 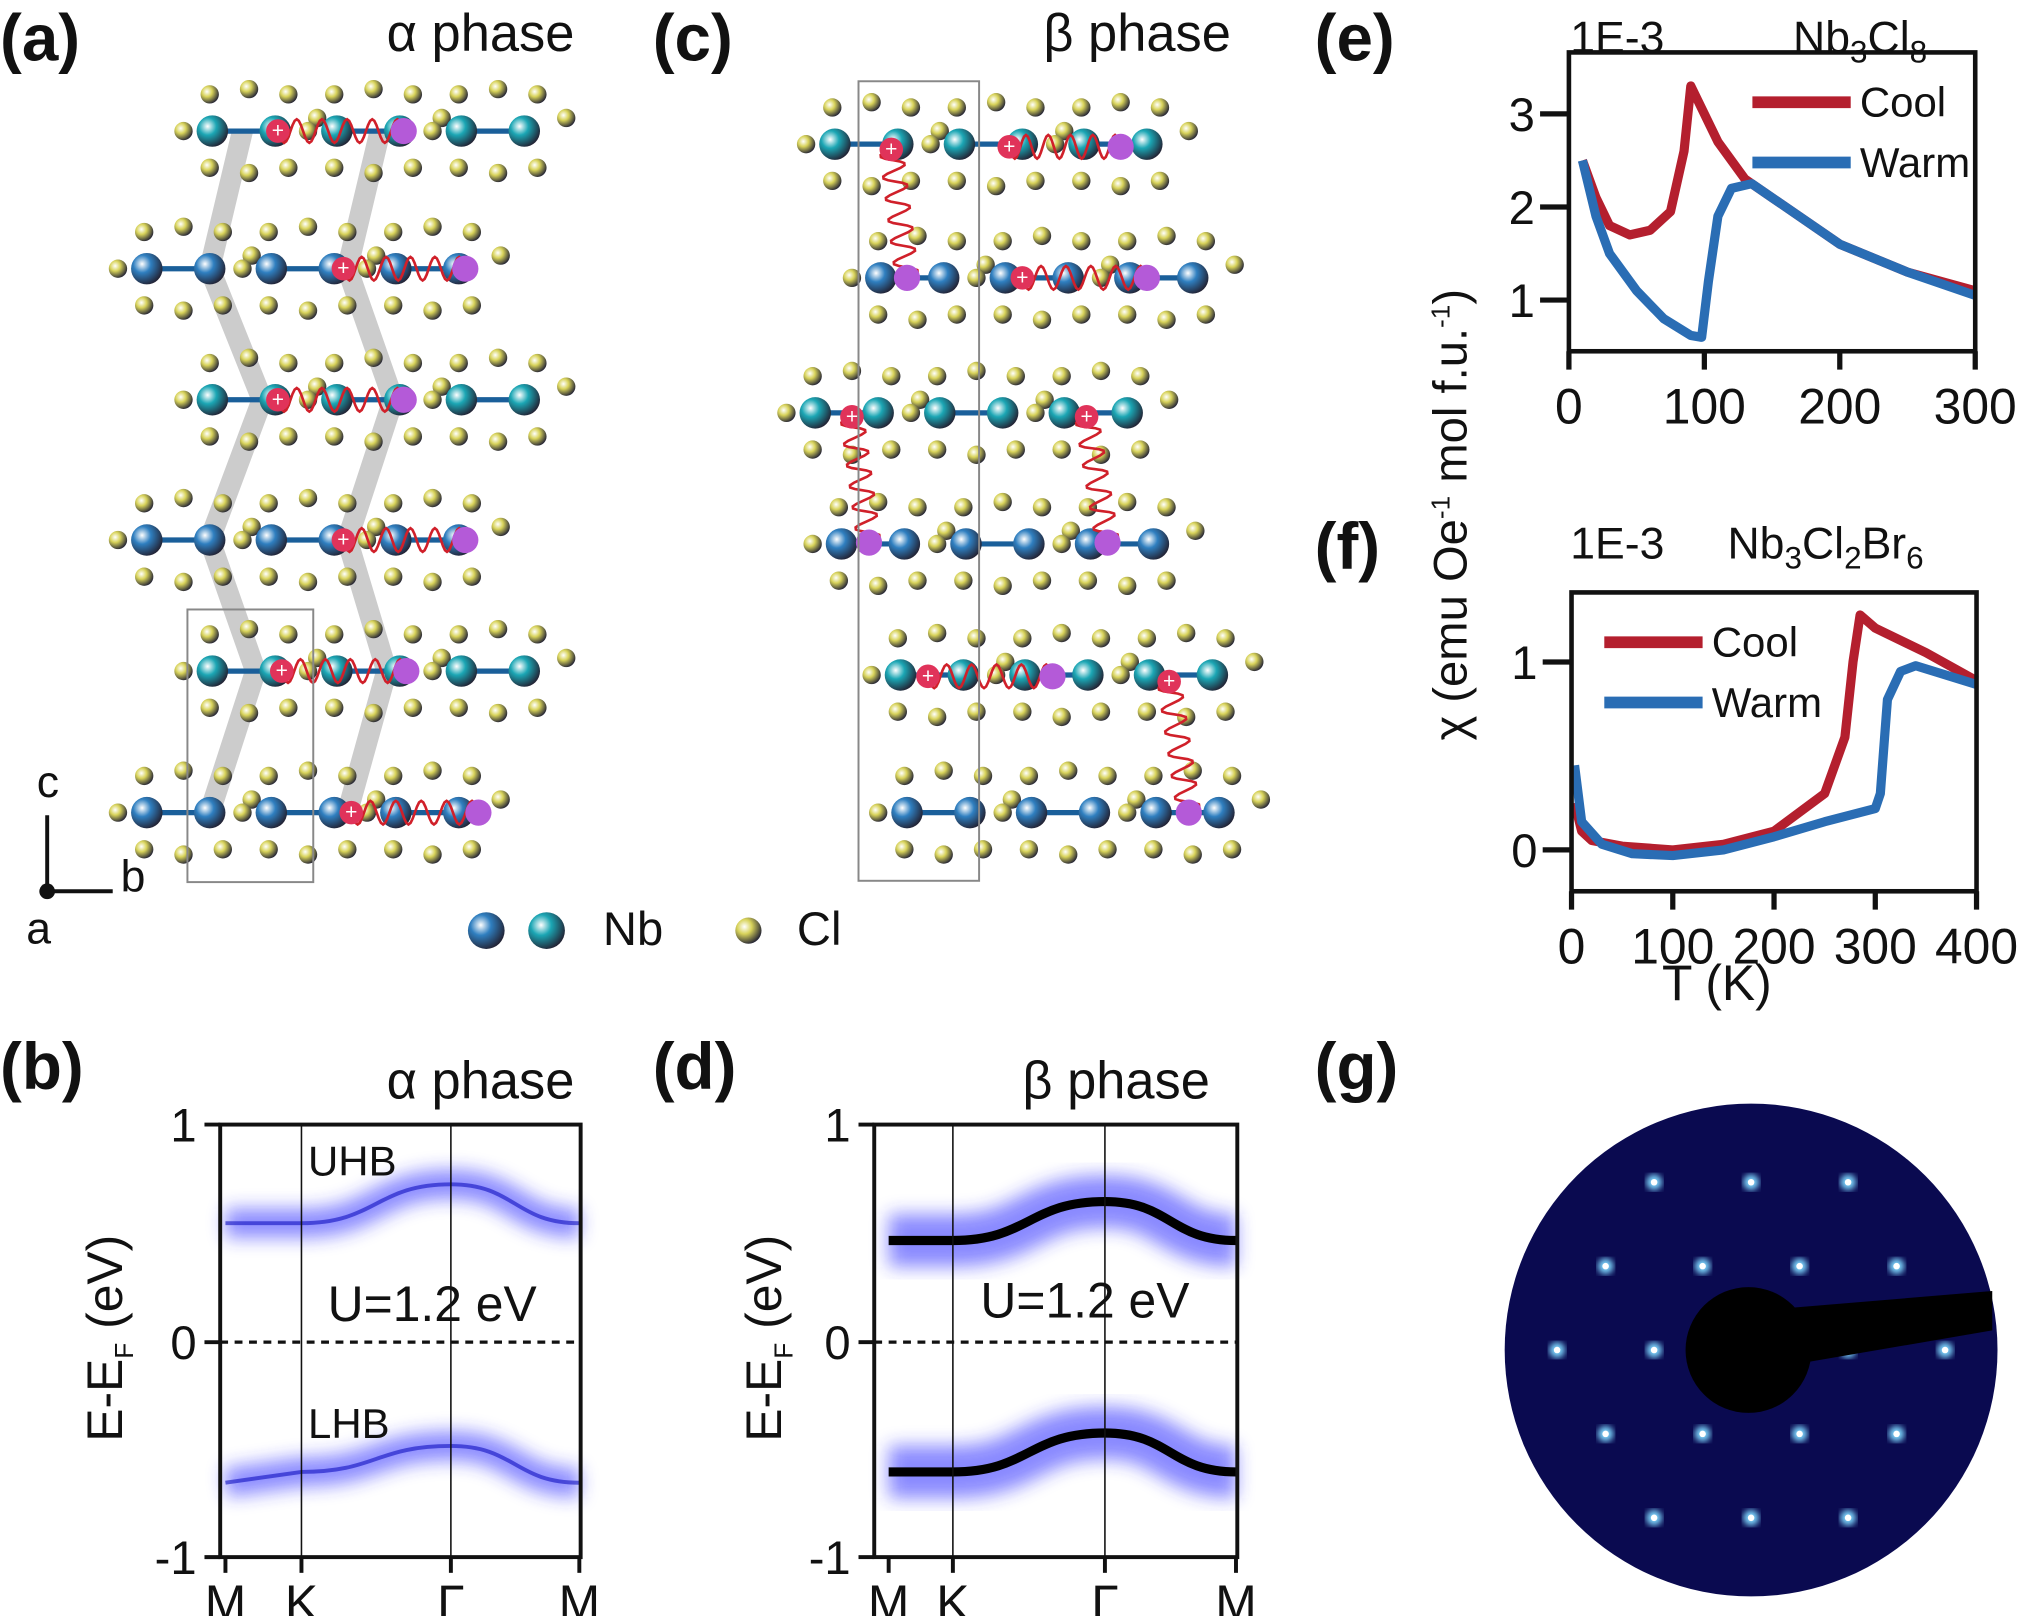 What do you see at coordinates (1767, 702) in the screenshot?
I see `legend-label: Warm` at bounding box center [1767, 702].